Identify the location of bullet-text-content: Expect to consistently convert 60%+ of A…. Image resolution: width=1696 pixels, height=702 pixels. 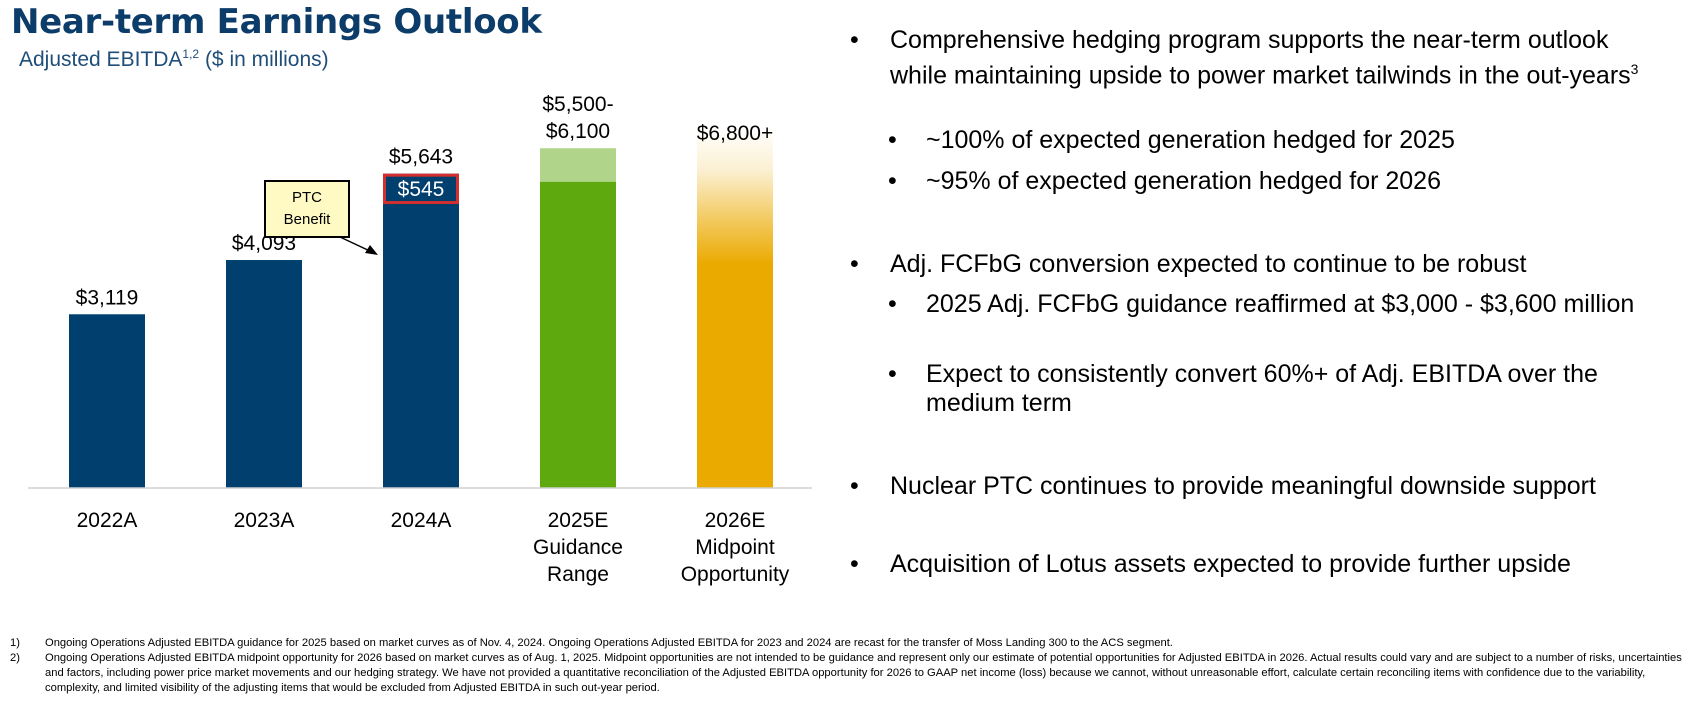
(1262, 388).